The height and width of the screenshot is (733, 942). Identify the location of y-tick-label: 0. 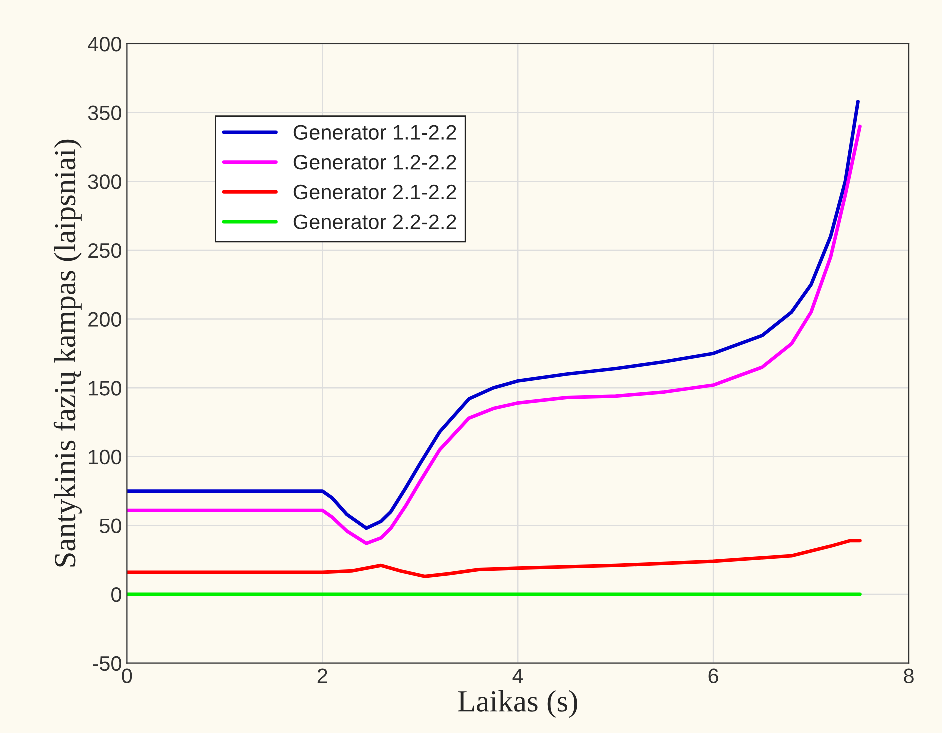
(117, 595).